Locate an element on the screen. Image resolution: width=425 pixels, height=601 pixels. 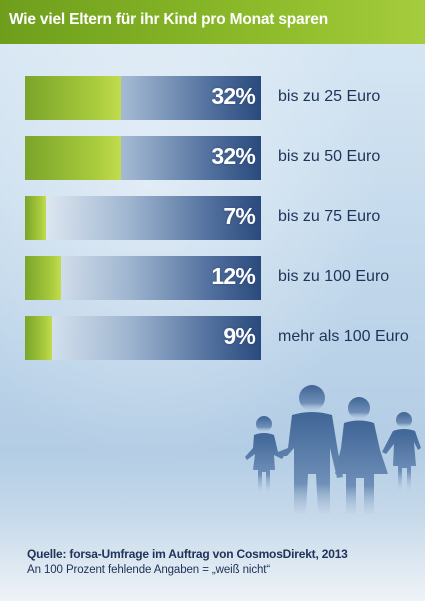
bar-row: 7% bis zu 75 Euro is located at coordinates (212, 218).